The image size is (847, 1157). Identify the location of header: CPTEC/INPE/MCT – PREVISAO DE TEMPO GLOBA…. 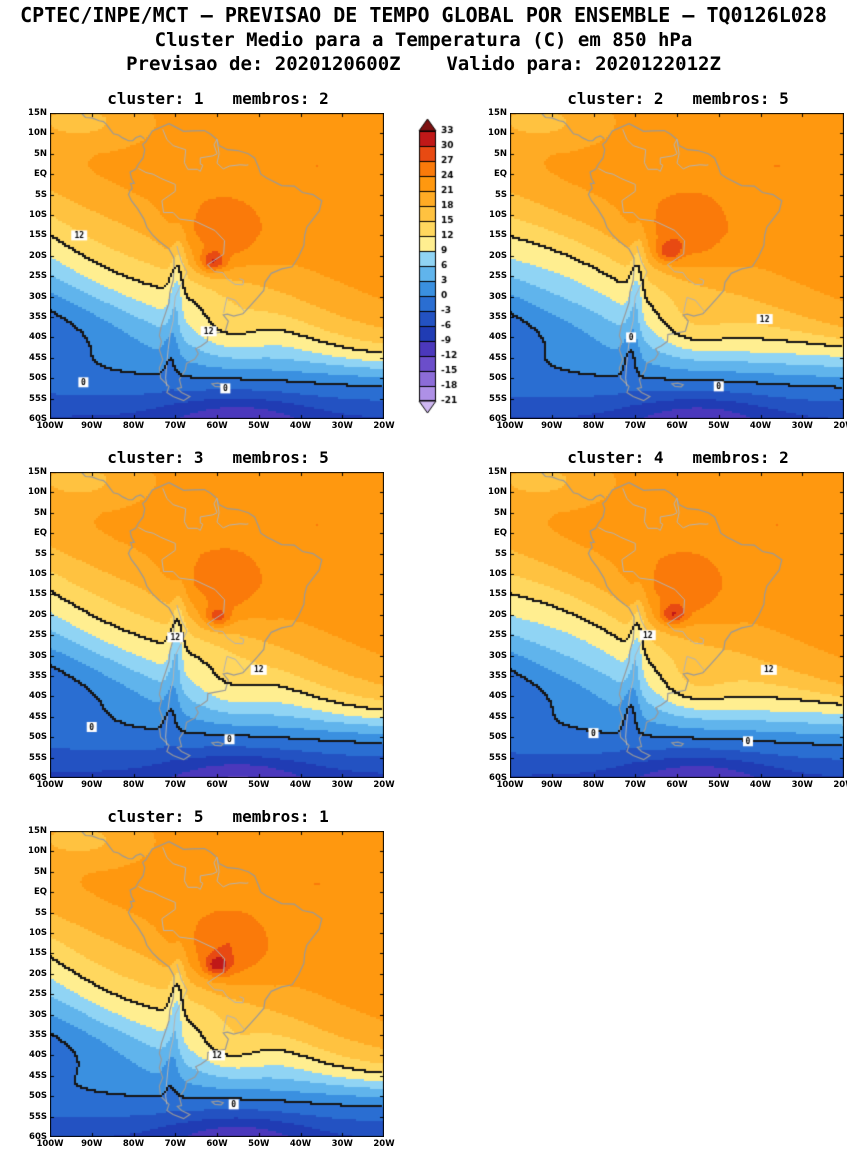
(423, 39).